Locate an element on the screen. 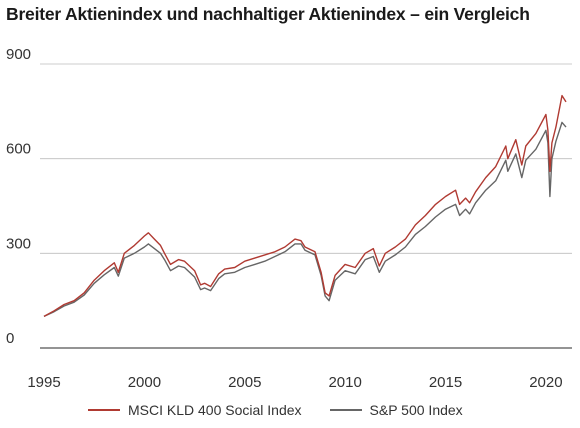 This screenshot has width=580, height=428. legend-swatch-msci is located at coordinates (104, 410).